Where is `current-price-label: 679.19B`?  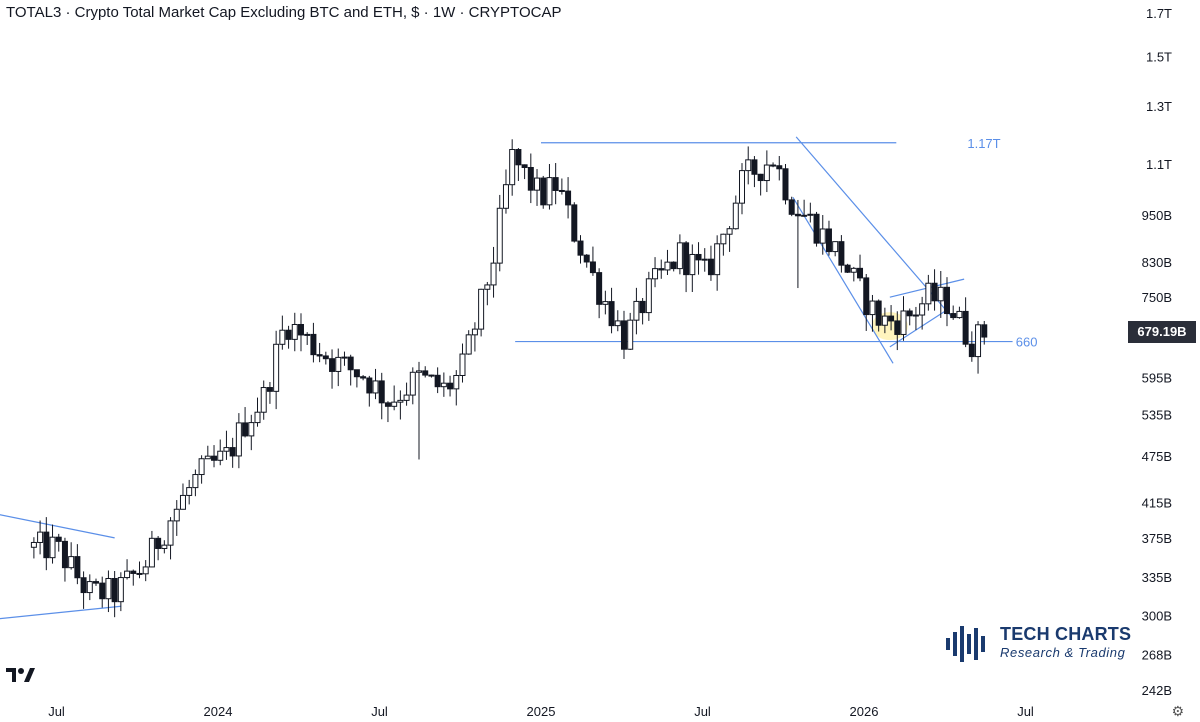
current-price-label: 679.19B is located at coordinates (1162, 331).